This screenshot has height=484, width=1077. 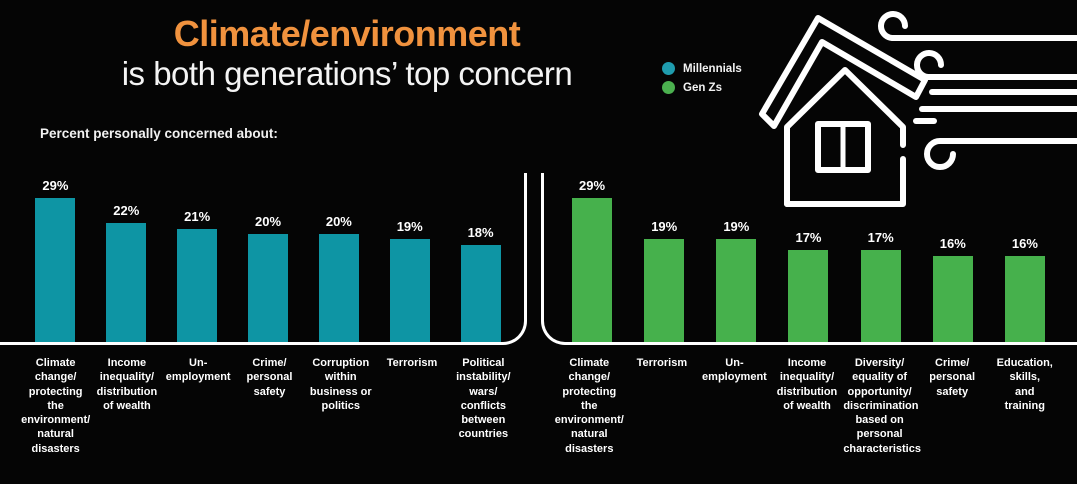 I want to click on bar-column: 18%, so click(x=480, y=283).